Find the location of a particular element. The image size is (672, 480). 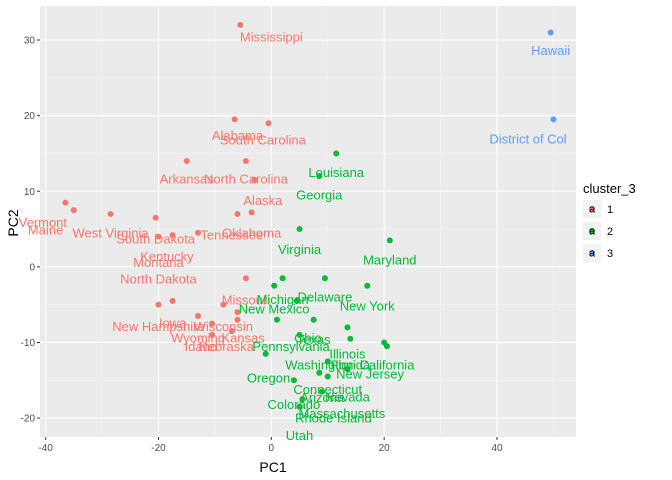

point-label: Wyoming is located at coordinates (198, 337).